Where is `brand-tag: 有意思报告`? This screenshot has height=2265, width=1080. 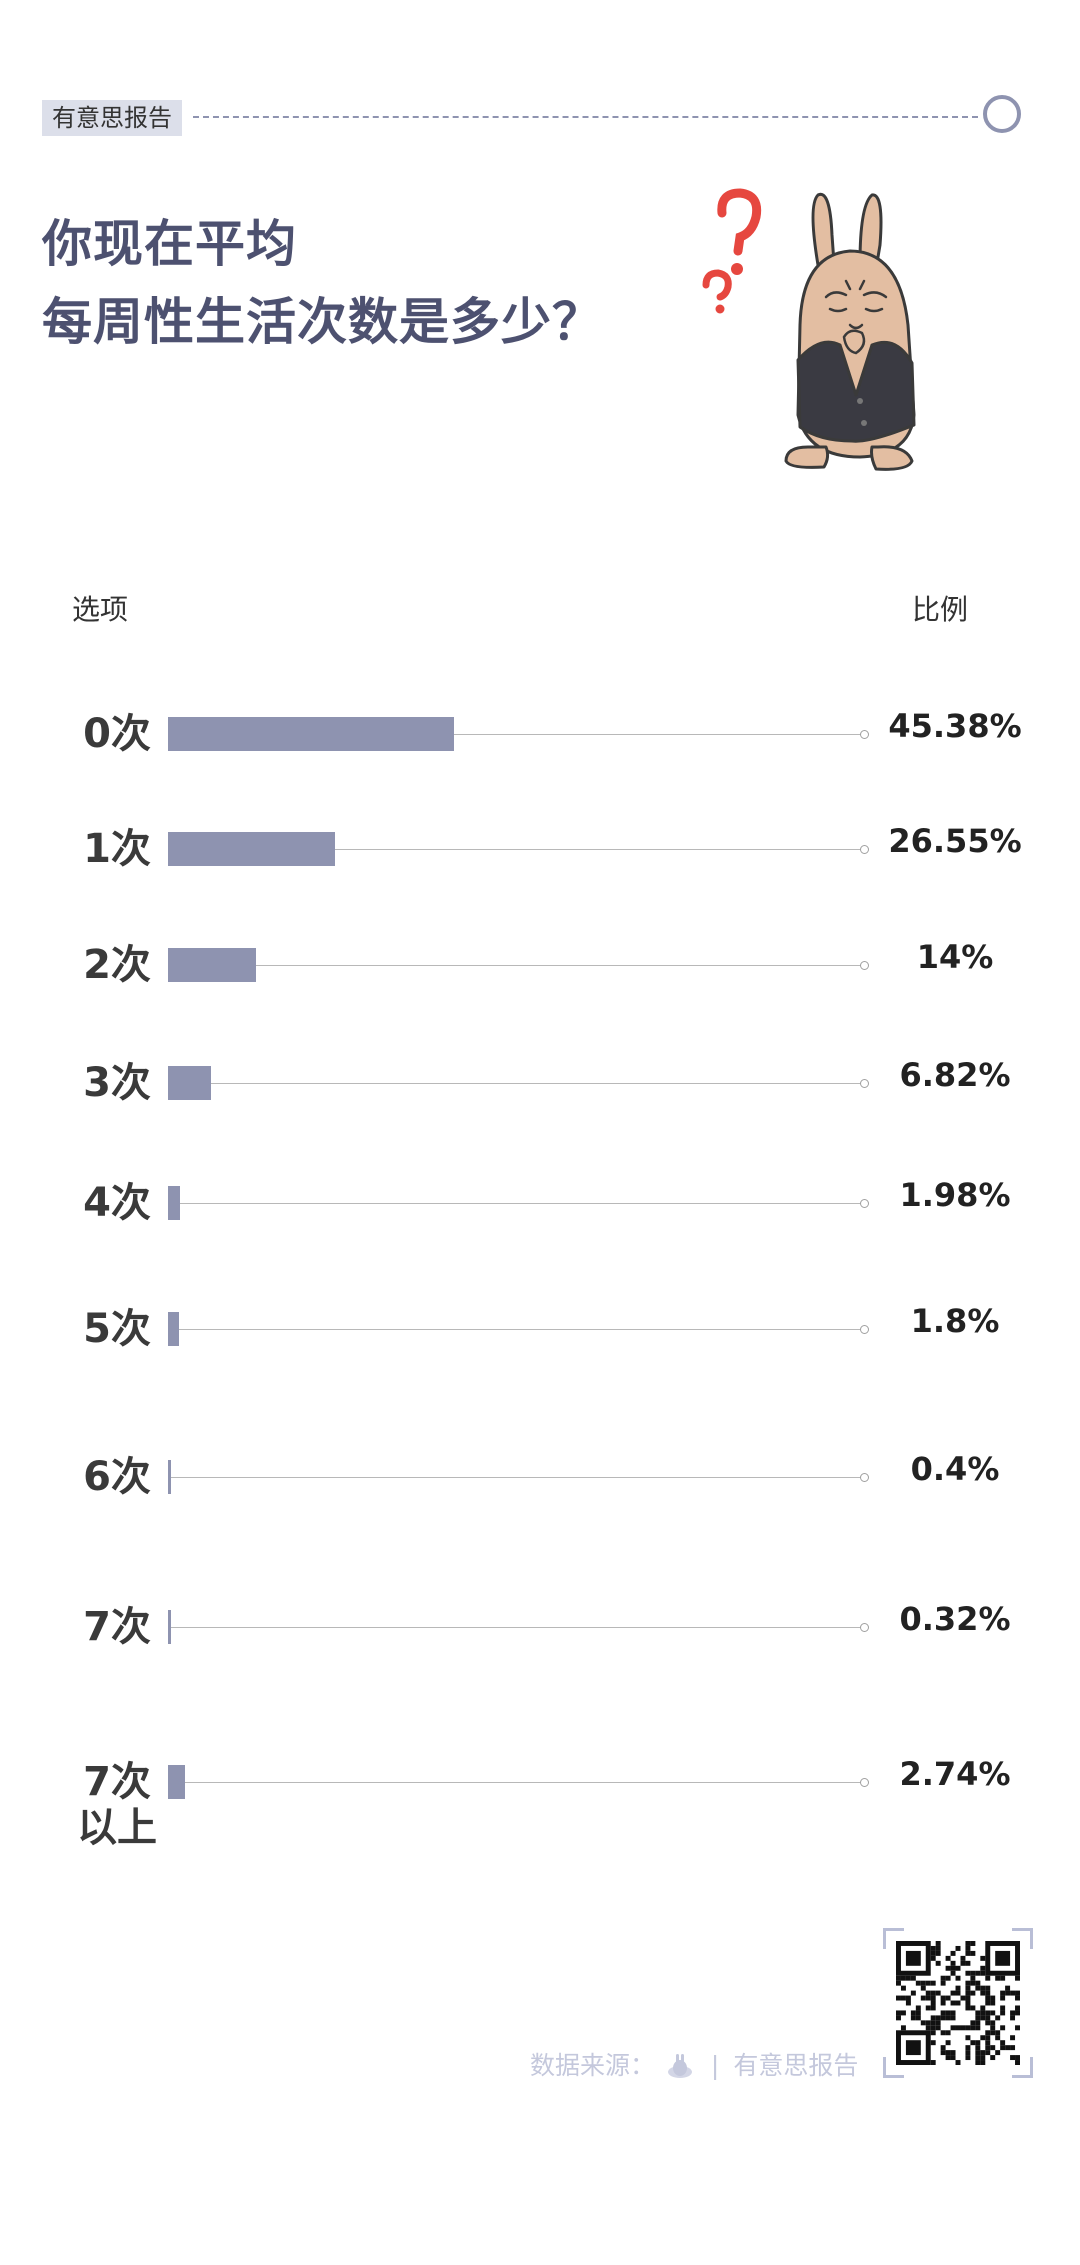 brand-tag: 有意思报告 is located at coordinates (112, 118).